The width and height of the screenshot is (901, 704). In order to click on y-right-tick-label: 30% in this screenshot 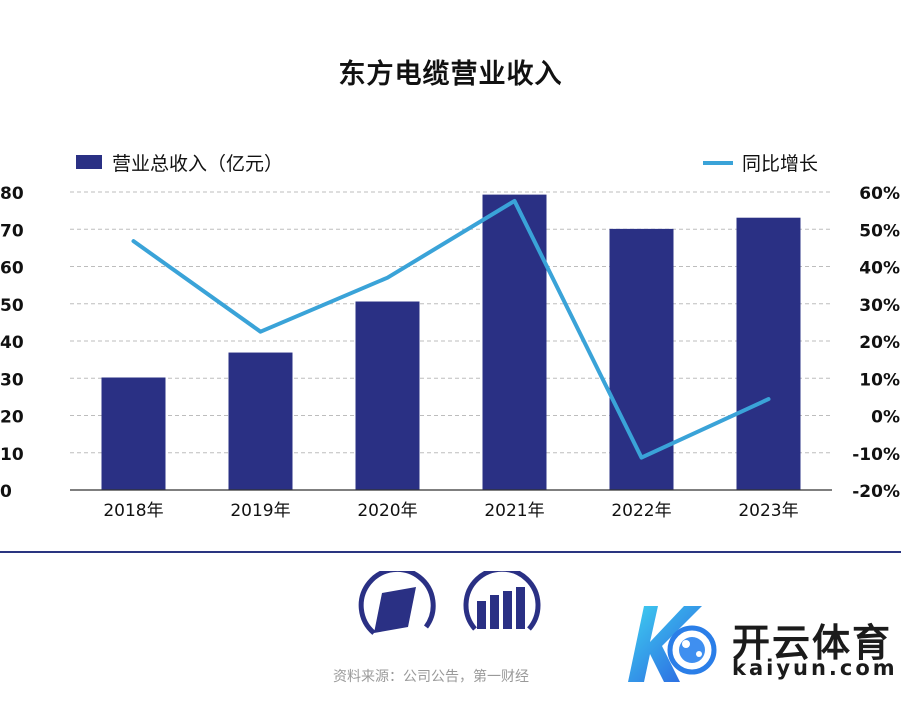, I will do `click(879, 306)`.